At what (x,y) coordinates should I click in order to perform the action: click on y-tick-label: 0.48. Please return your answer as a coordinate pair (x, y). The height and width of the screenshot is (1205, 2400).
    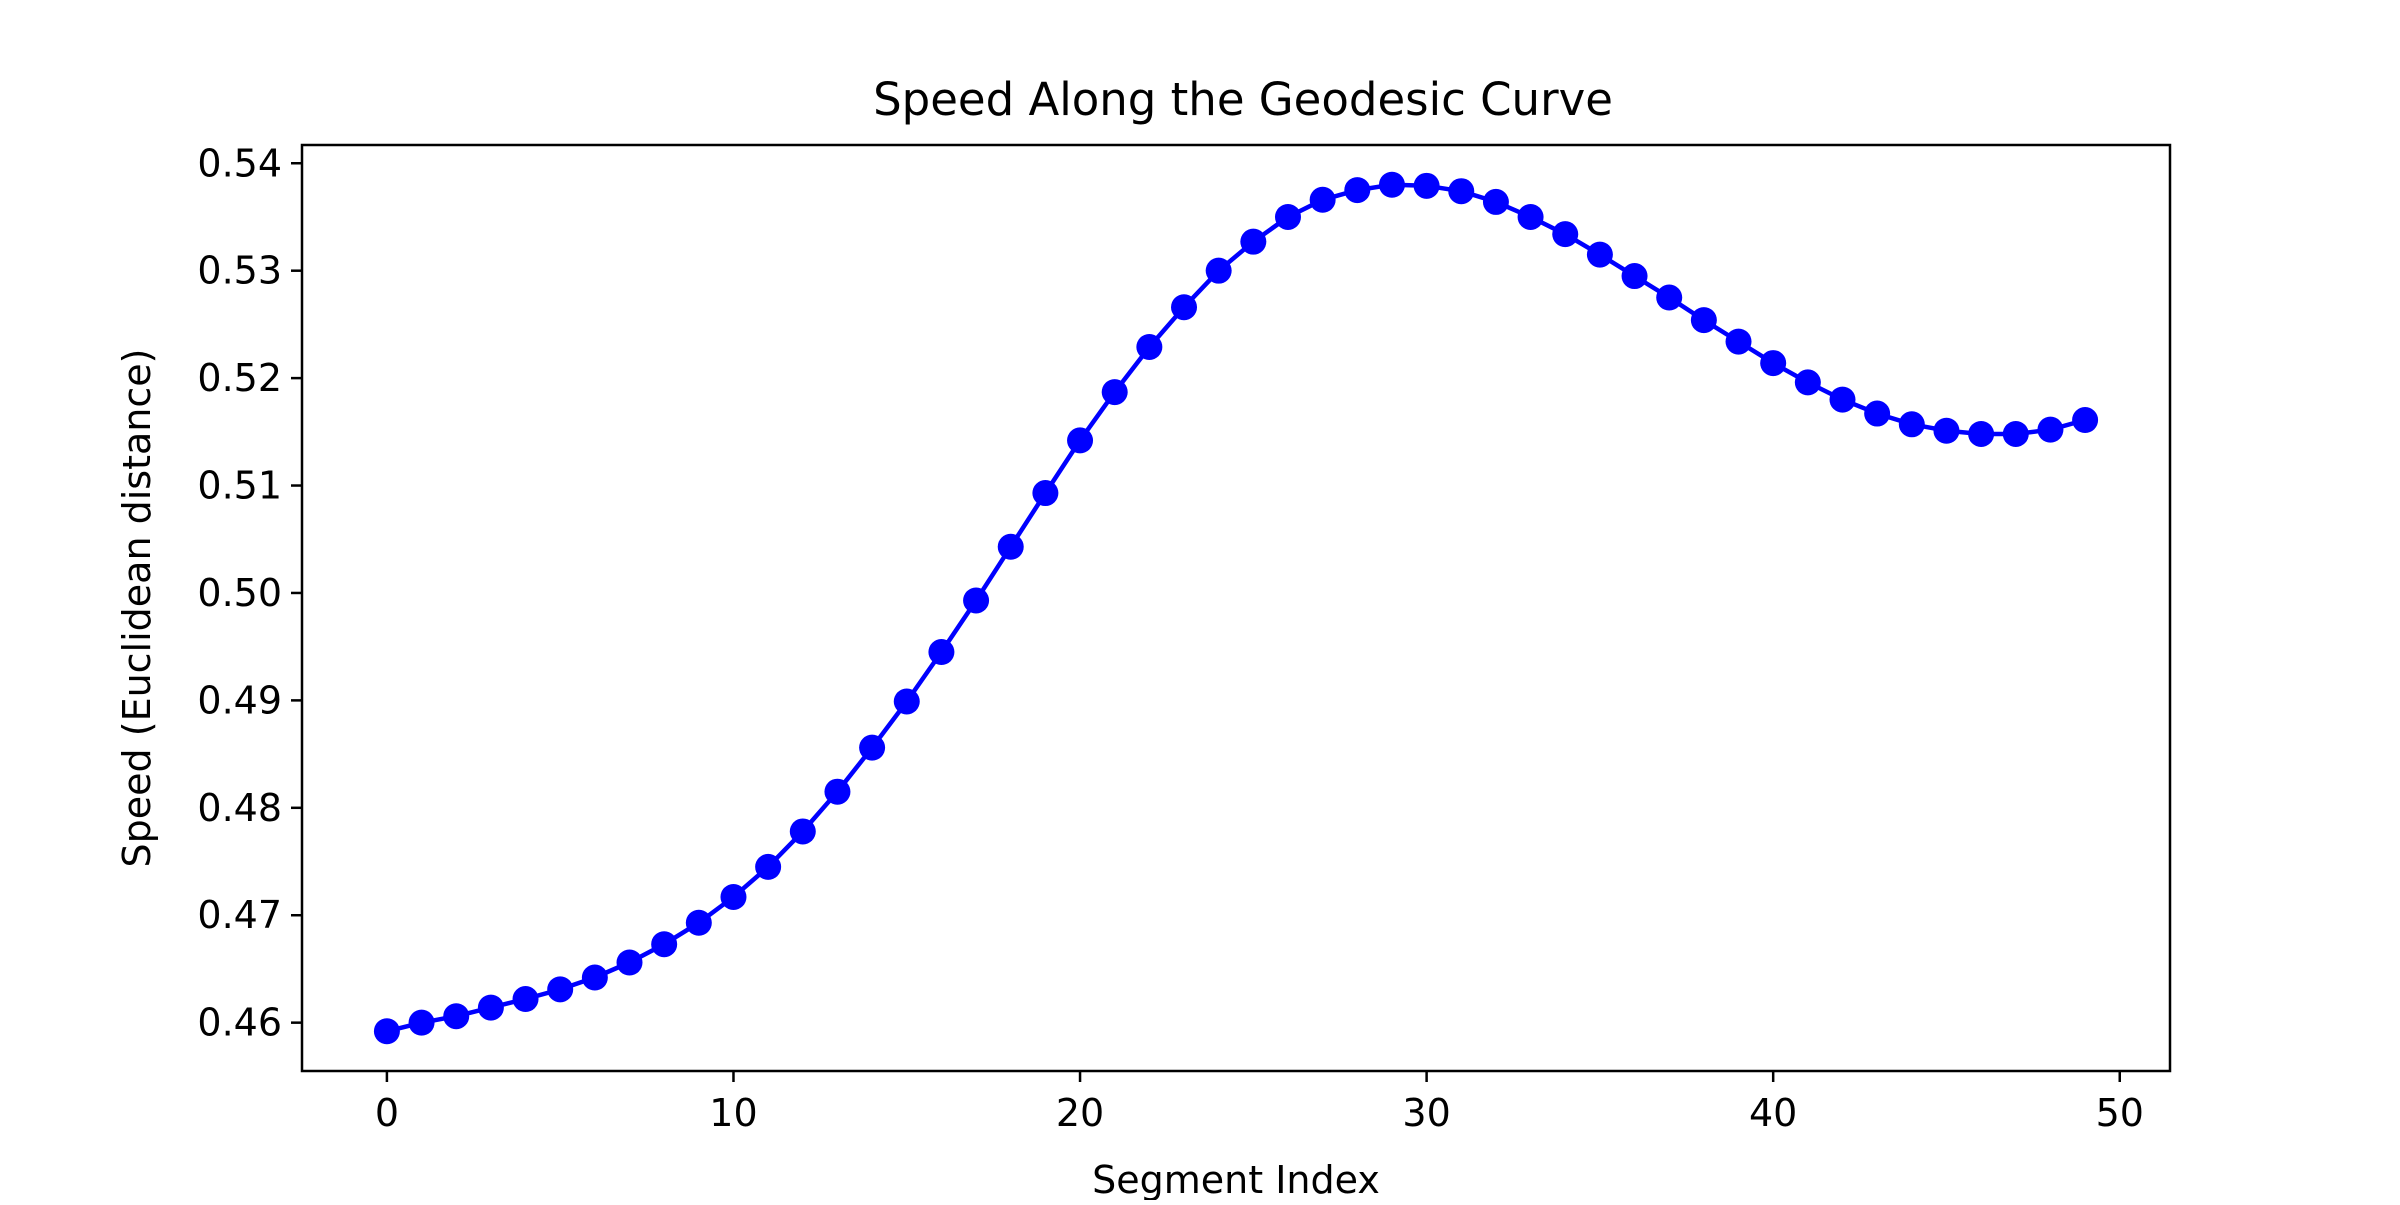
    Looking at the image, I should click on (239, 808).